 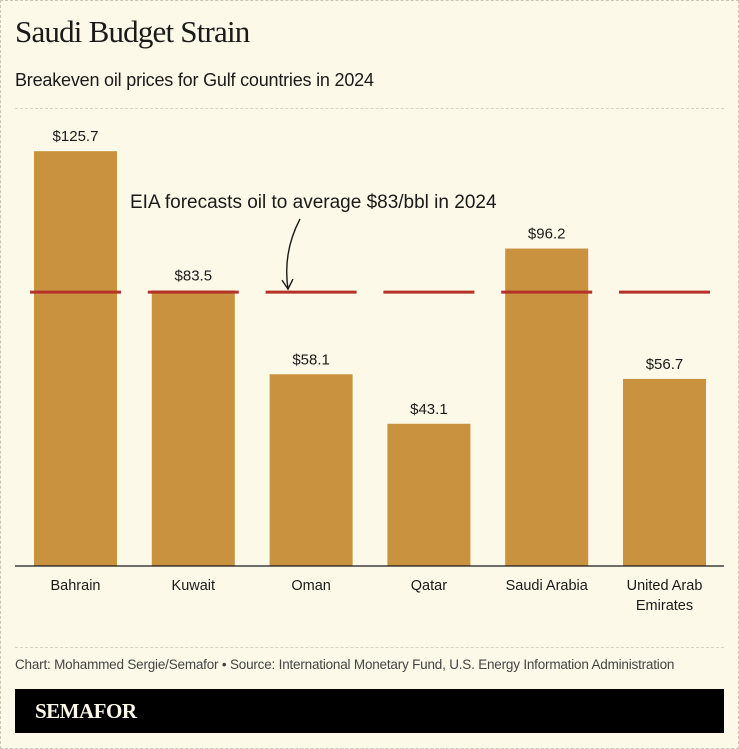 I want to click on x-tick-label: United Arab, so click(x=665, y=586).